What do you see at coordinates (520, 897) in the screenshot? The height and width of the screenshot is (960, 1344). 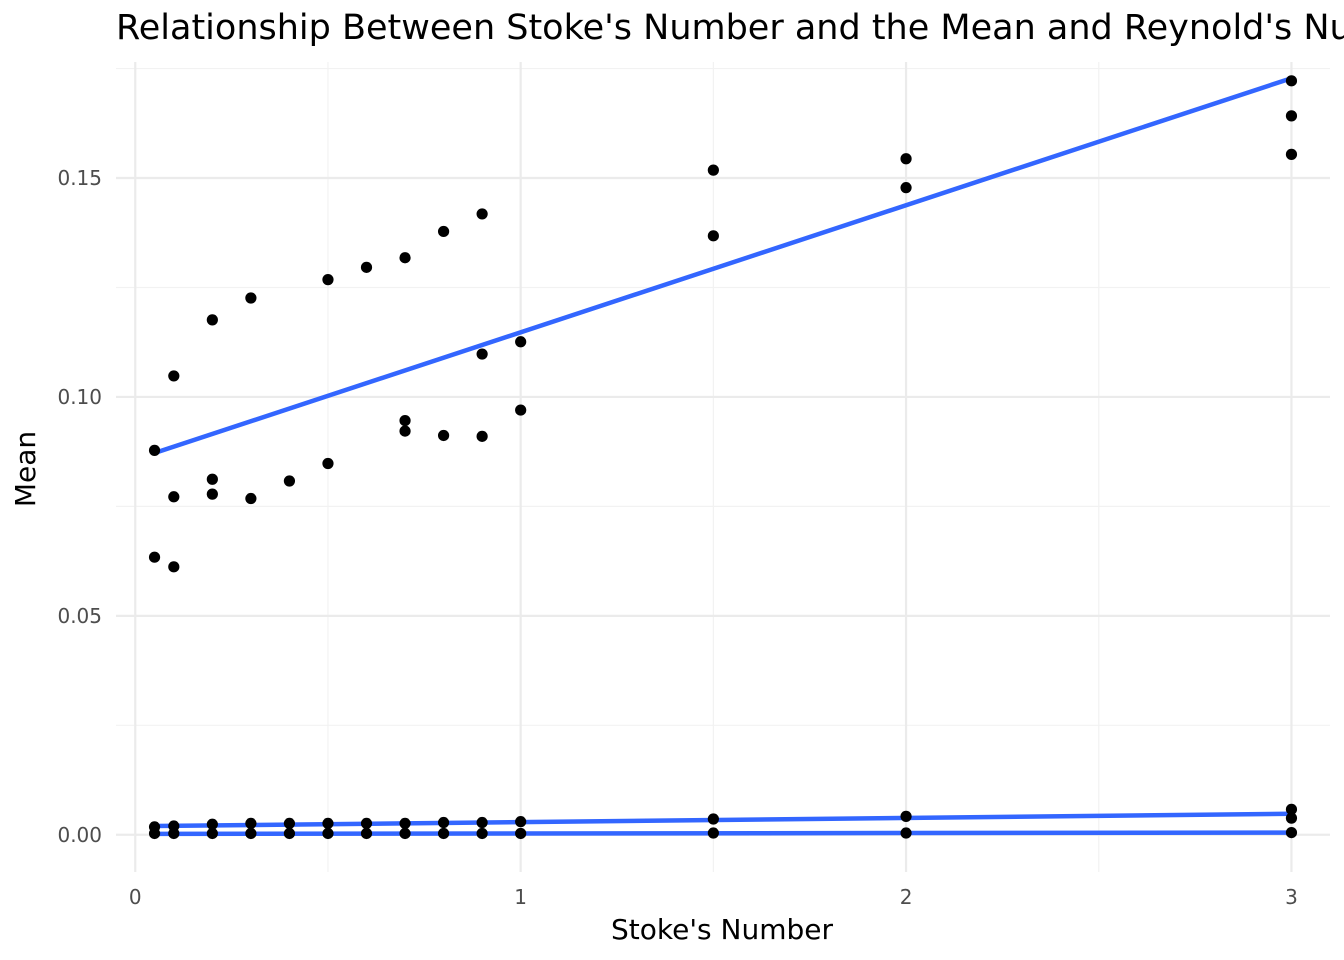 I see `x-tick-label: 1` at bounding box center [520, 897].